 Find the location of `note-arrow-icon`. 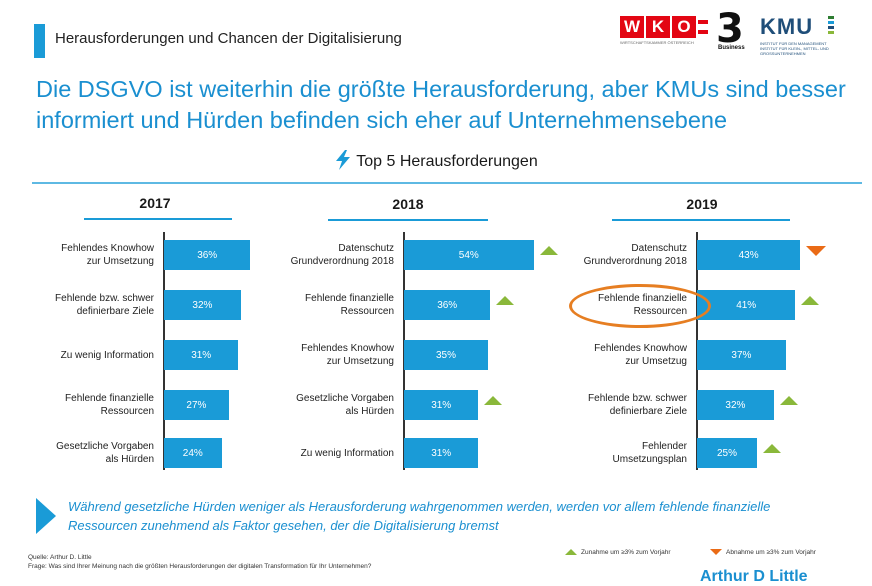

note-arrow-icon is located at coordinates (46, 516).